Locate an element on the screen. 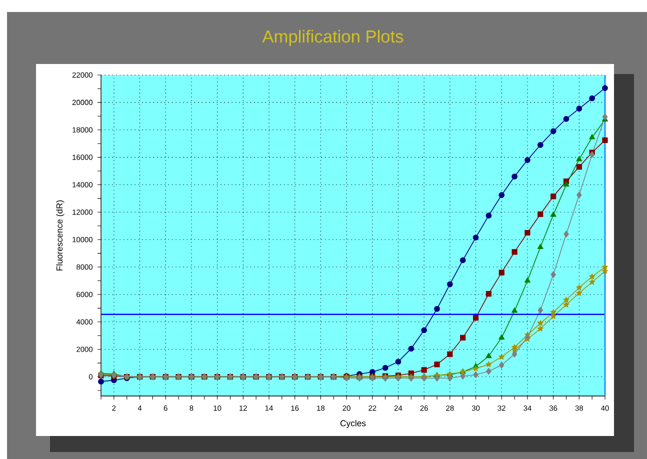 This screenshot has width=647, height=459. chart-title: Amplification Plots is located at coordinates (333, 38).